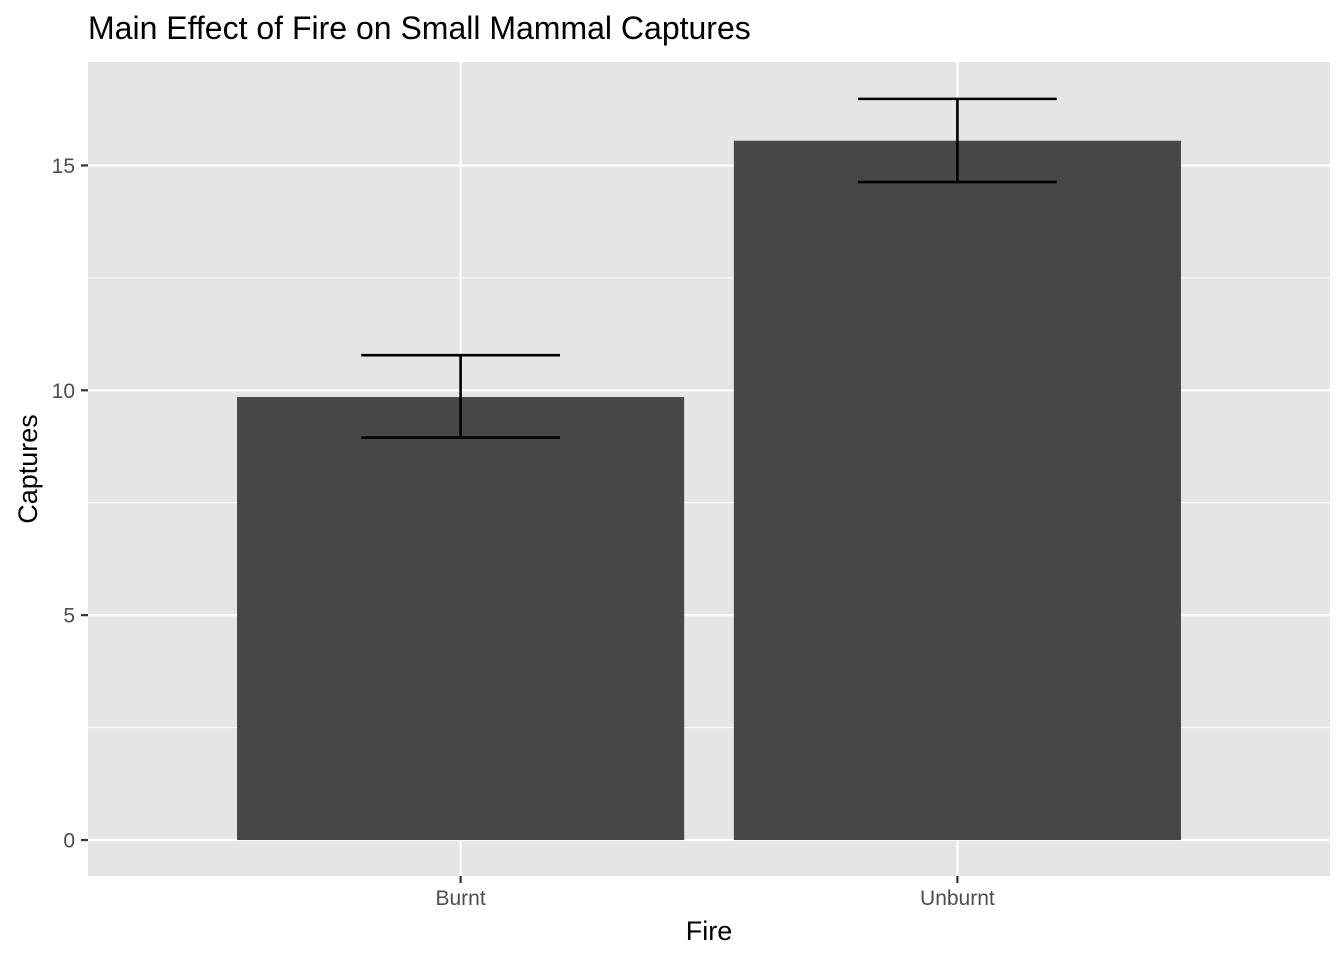 The height and width of the screenshot is (960, 1344). What do you see at coordinates (957, 898) in the screenshot?
I see `x-tick-label: Unburnt` at bounding box center [957, 898].